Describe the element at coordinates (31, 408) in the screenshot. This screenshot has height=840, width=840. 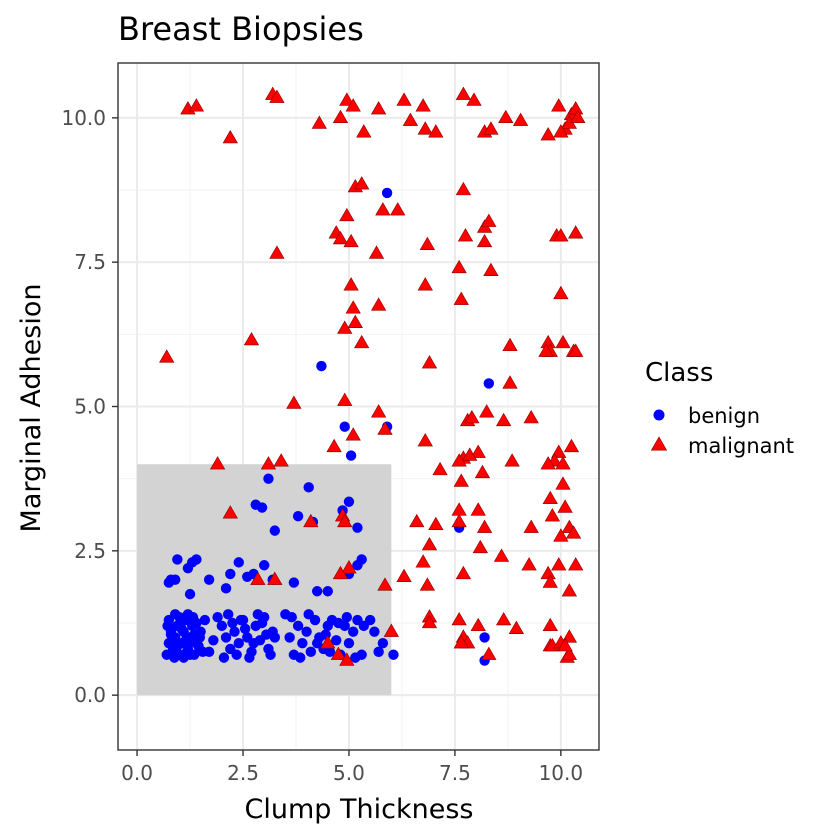
I see `y-axis-label: Marginal Adhesion` at that location.